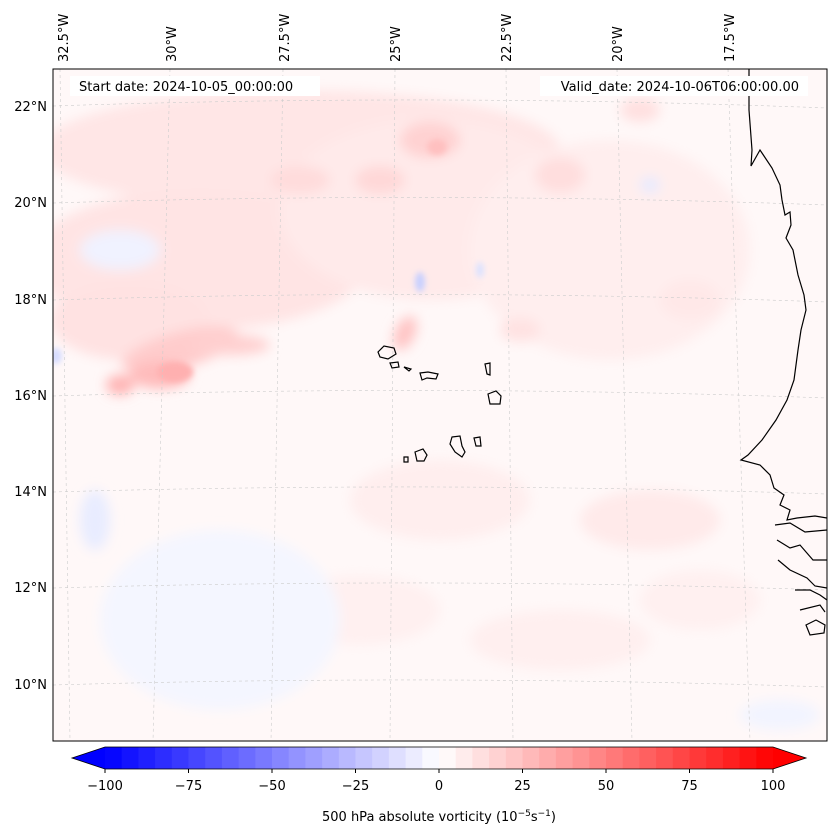  Describe the element at coordinates (487, 369) in the screenshot. I see `sal-island` at that location.